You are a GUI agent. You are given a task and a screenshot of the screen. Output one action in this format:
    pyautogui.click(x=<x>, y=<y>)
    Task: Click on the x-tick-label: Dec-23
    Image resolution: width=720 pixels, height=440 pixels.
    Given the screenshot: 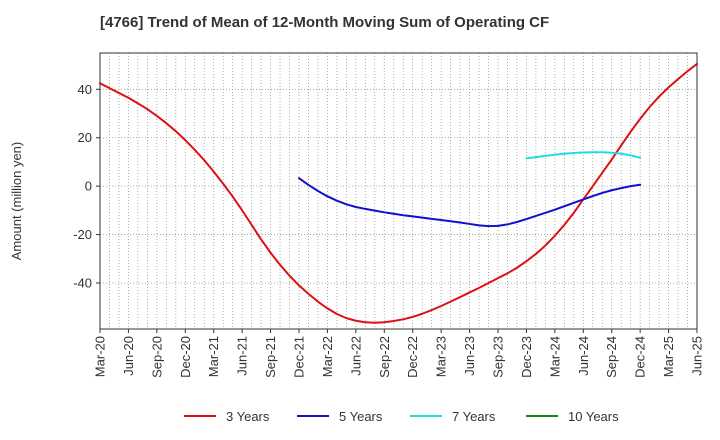 What is the action you would take?
    pyautogui.click(x=526, y=357)
    